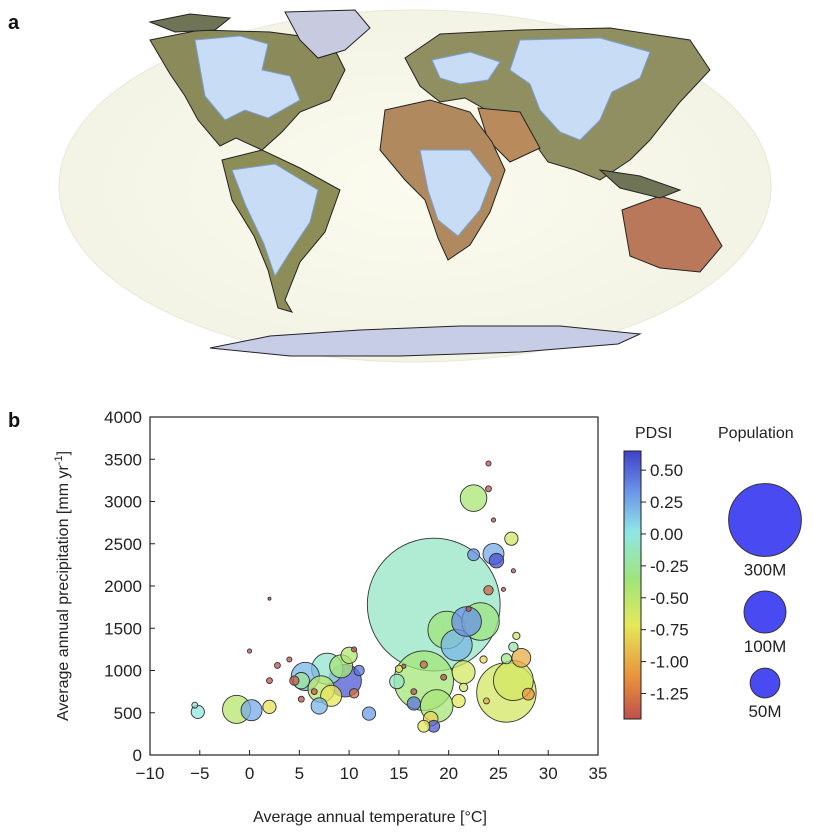  Describe the element at coordinates (63, 593) in the screenshot. I see `y-axis-label-main: Average annual precipitation [mm yr` at that location.